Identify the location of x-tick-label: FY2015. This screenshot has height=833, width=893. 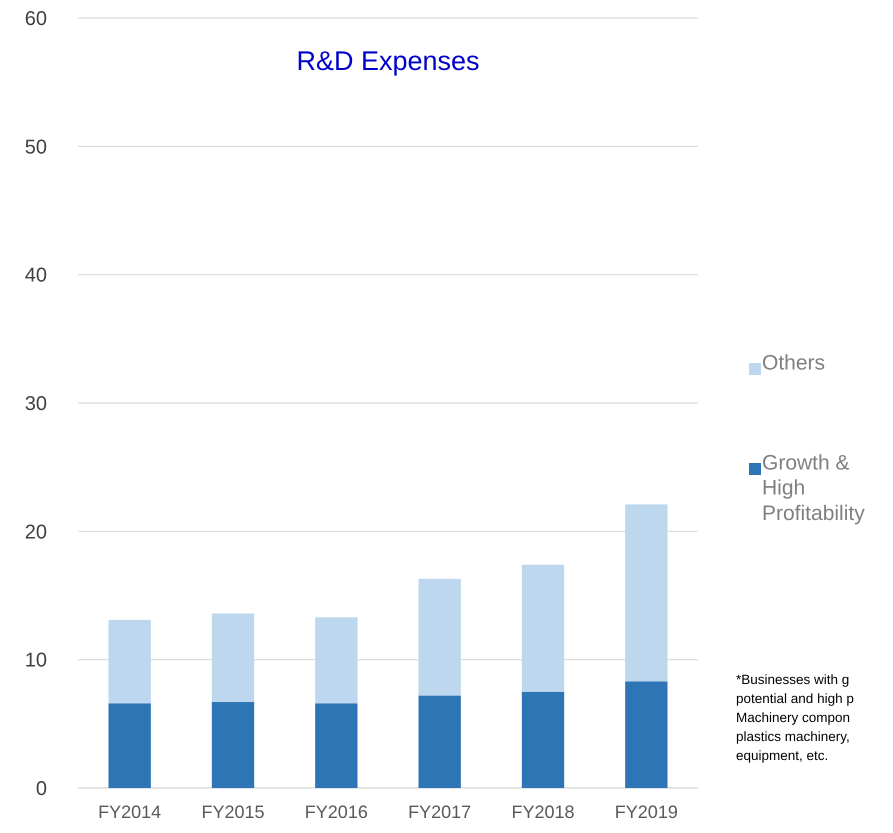
(233, 812).